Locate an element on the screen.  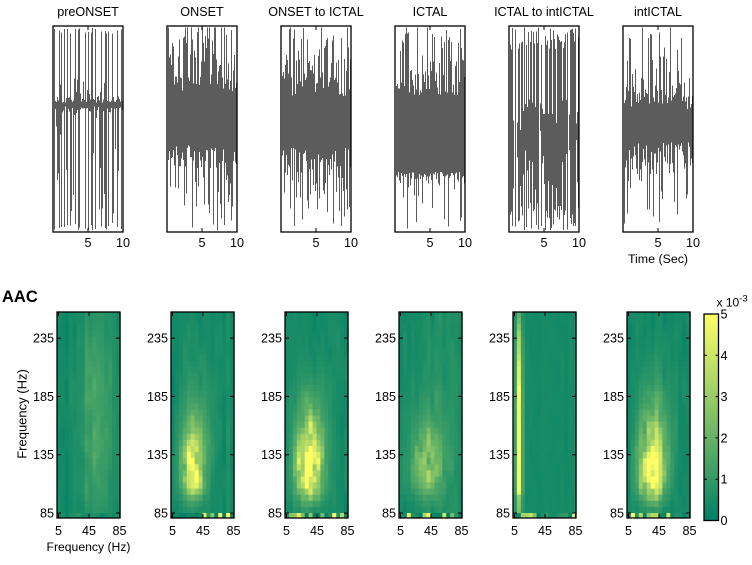
svg-text: 3 is located at coordinates (724, 397).